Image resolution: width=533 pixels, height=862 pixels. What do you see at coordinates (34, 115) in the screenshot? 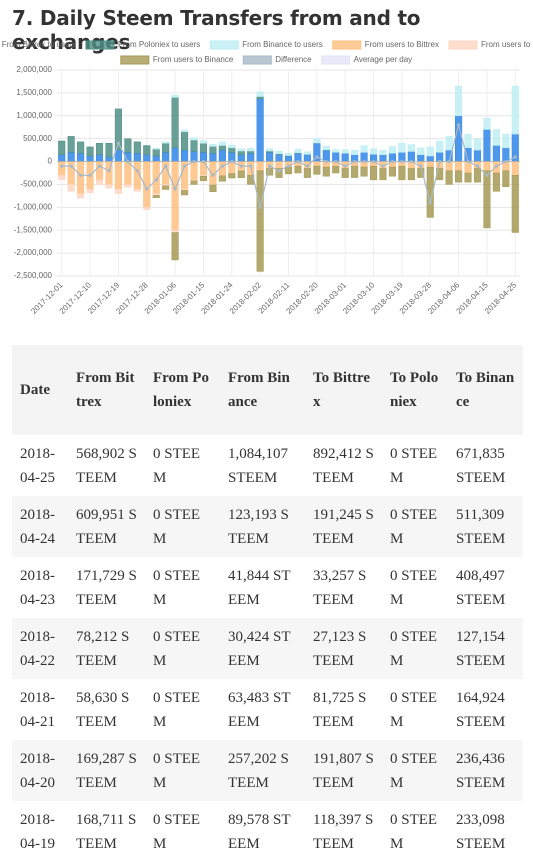
I see `y-tick-label: 1,000,000` at bounding box center [34, 115].